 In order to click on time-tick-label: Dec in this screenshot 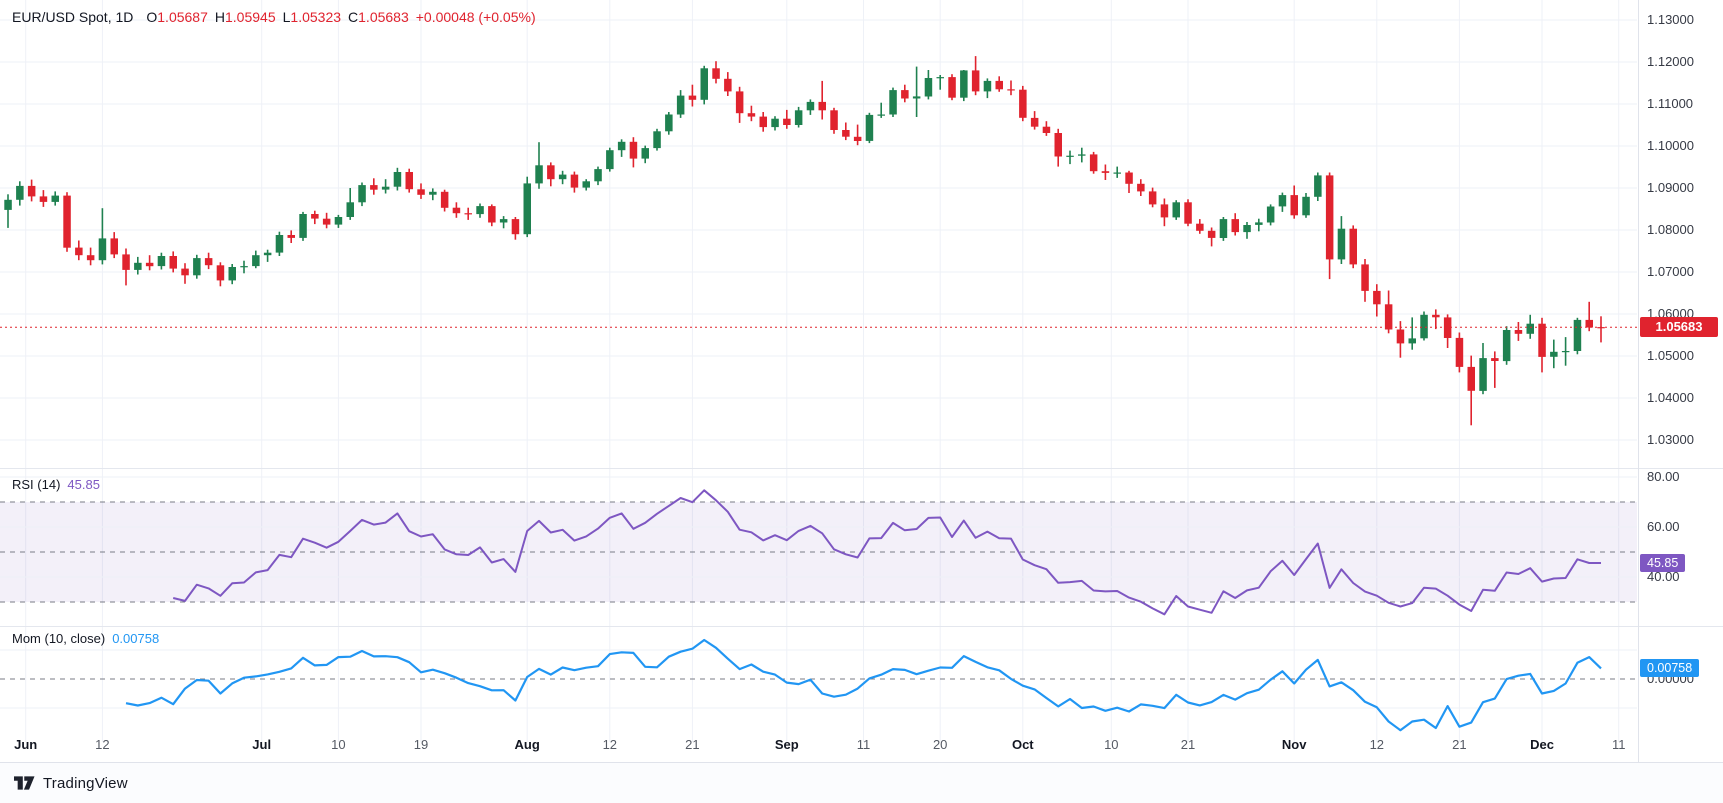, I will do `click(1542, 744)`.